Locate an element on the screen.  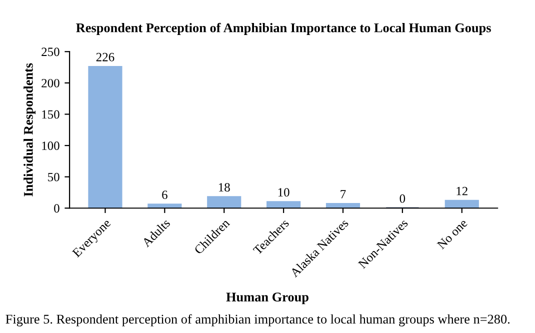
data-label: 6 is located at coordinates (165, 195).